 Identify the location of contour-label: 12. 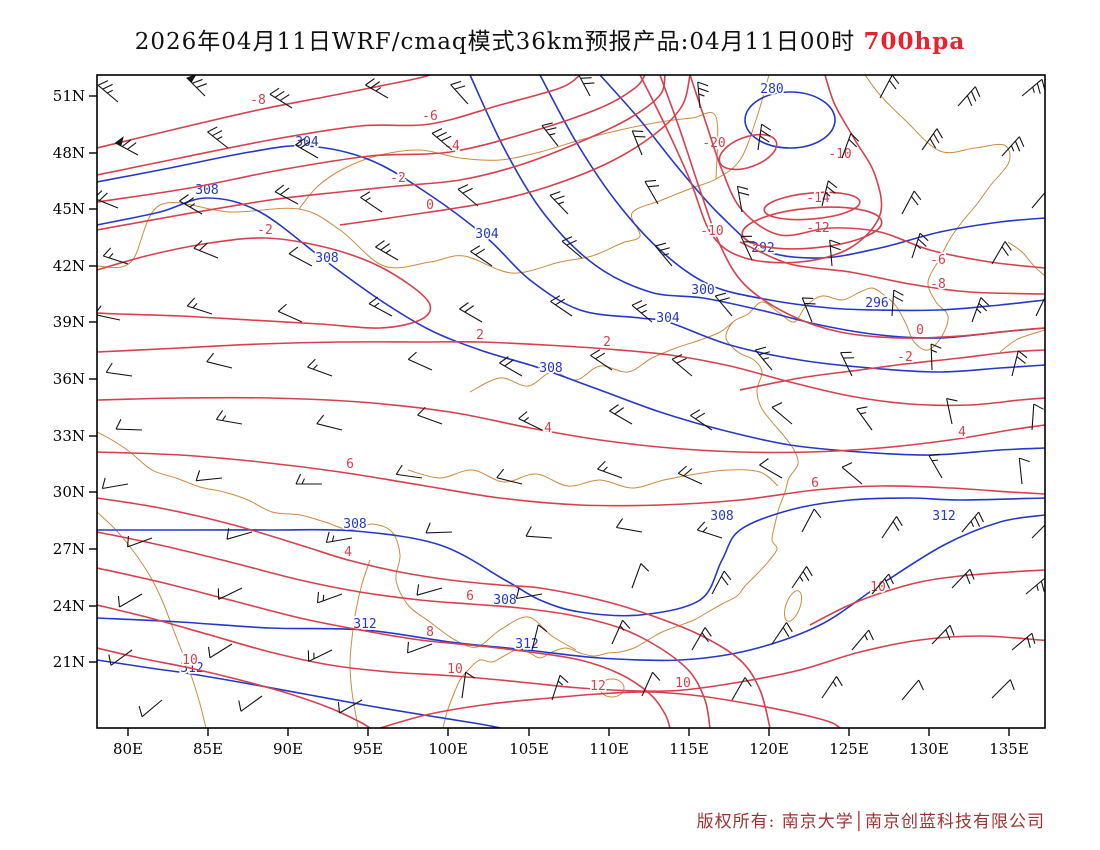
(598, 686).